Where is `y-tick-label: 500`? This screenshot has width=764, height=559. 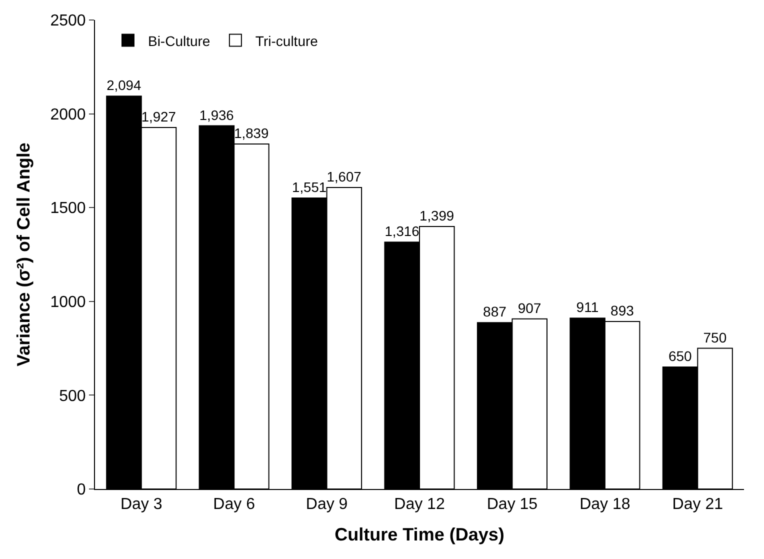
y-tick-label: 500 is located at coordinates (72, 396).